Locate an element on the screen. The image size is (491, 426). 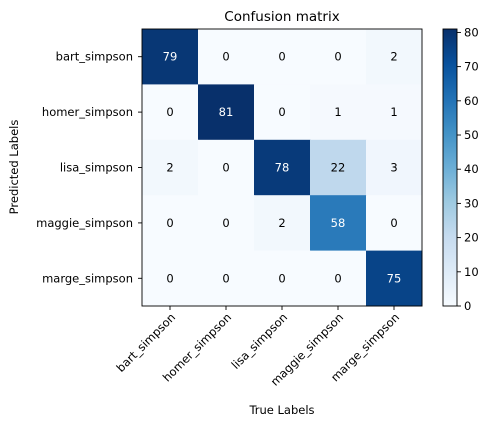
y-tick-label: maggie_simpson is located at coordinates (84, 223).